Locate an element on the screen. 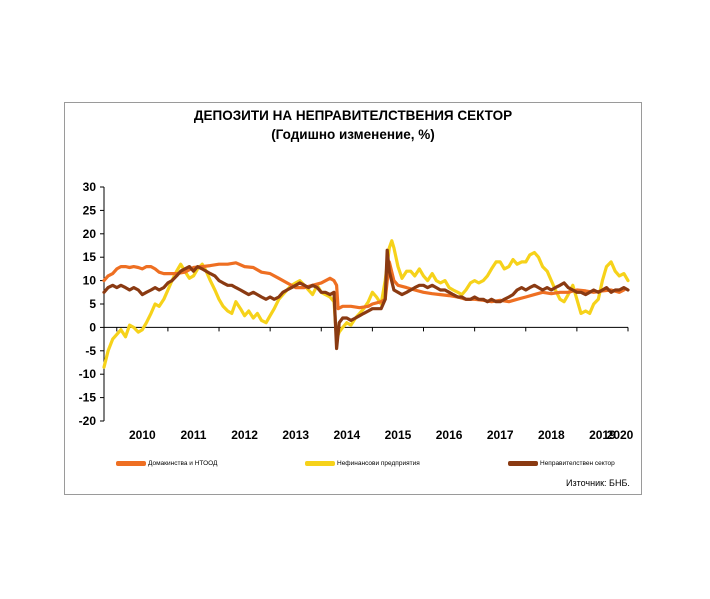 The height and width of the screenshot is (599, 710). legend-item-enterprises: Нефинансови предприятия is located at coordinates (362, 463).